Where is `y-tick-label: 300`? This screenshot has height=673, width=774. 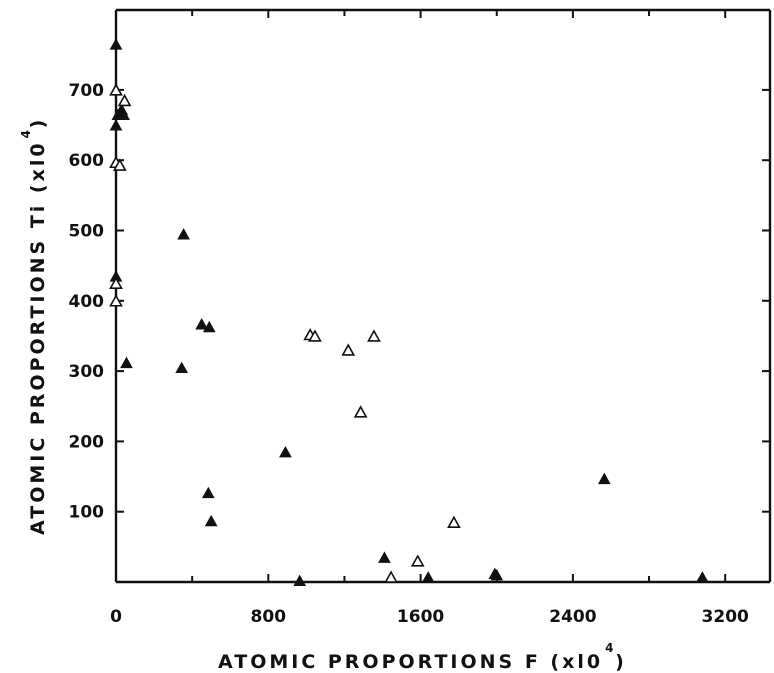 y-tick-label: 300 is located at coordinates (87, 372).